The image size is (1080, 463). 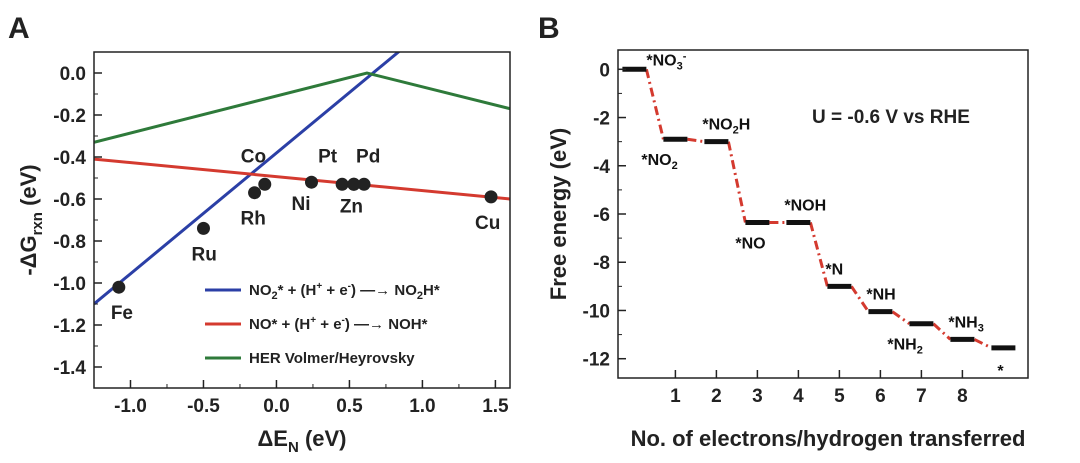 What do you see at coordinates (69, 326) in the screenshot?
I see `y-tick-label: -1.2` at bounding box center [69, 326].